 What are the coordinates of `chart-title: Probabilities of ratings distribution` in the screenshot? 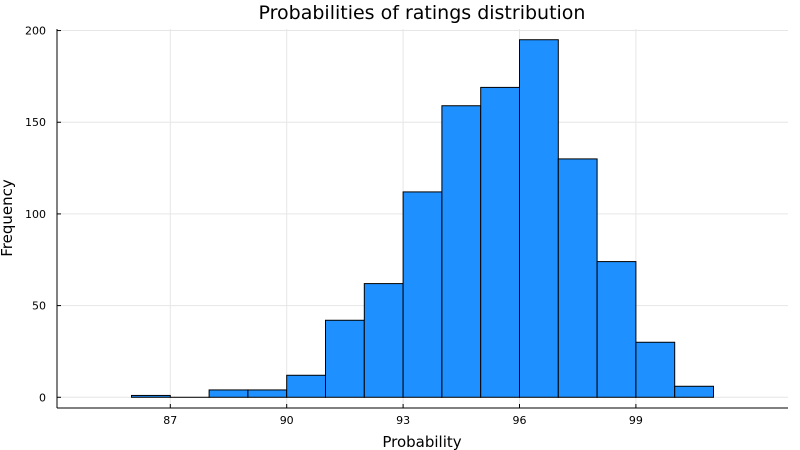 It's located at (422, 13).